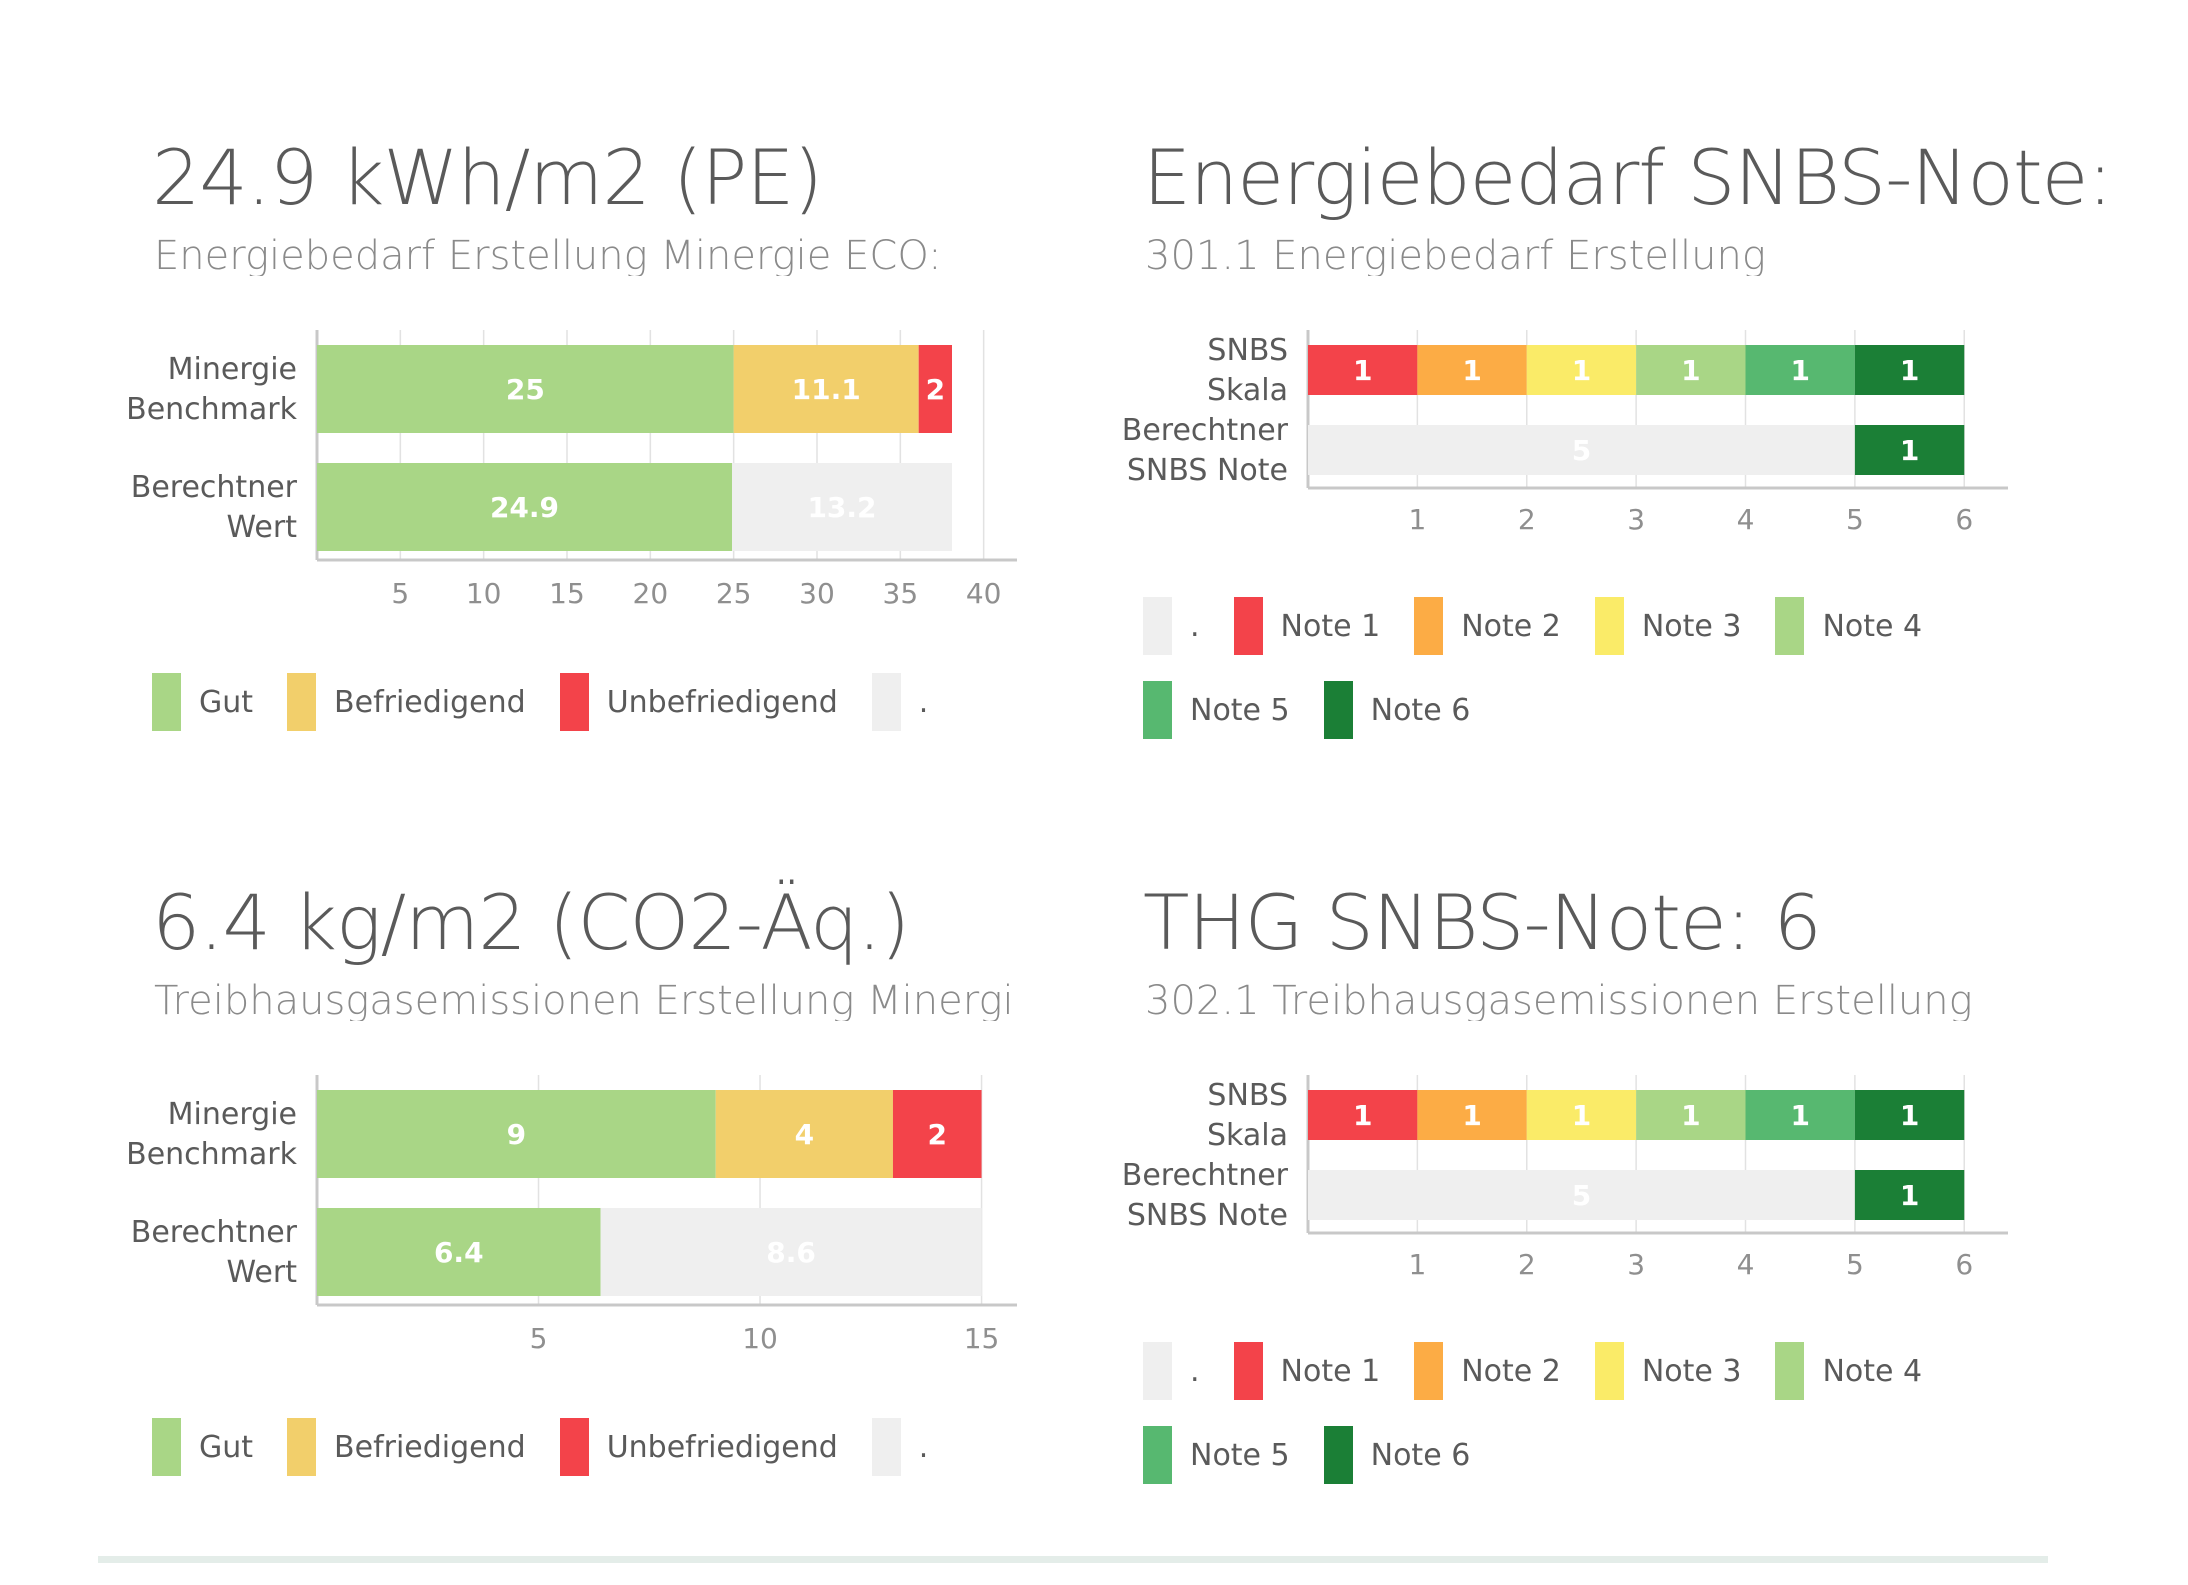 This screenshot has width=2188, height=1585. What do you see at coordinates (1240, 1455) in the screenshot?
I see `legend-label: Note 5` at bounding box center [1240, 1455].